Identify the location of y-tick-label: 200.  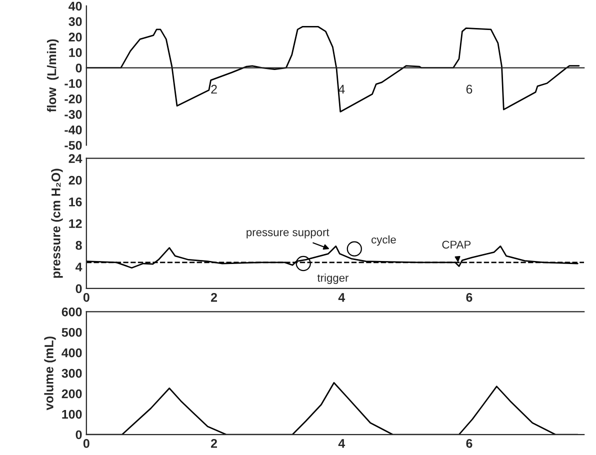
(72, 393).